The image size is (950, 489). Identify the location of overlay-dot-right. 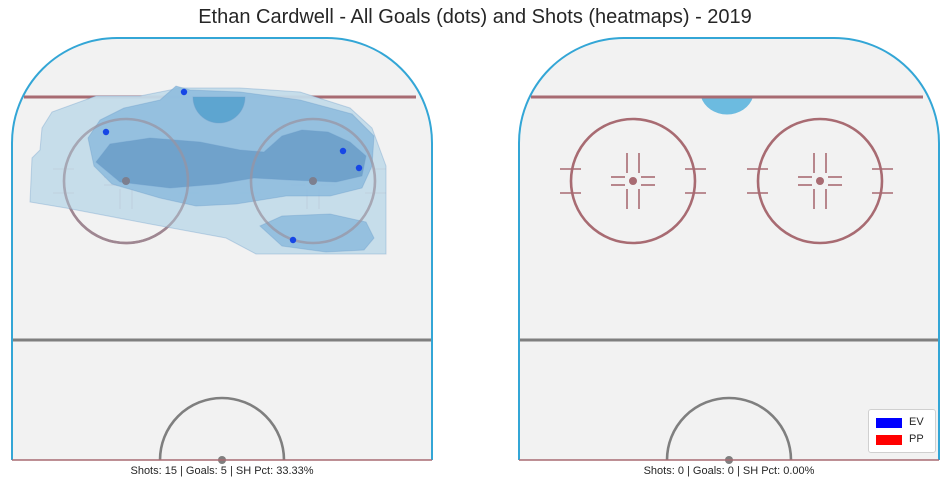
(313, 181).